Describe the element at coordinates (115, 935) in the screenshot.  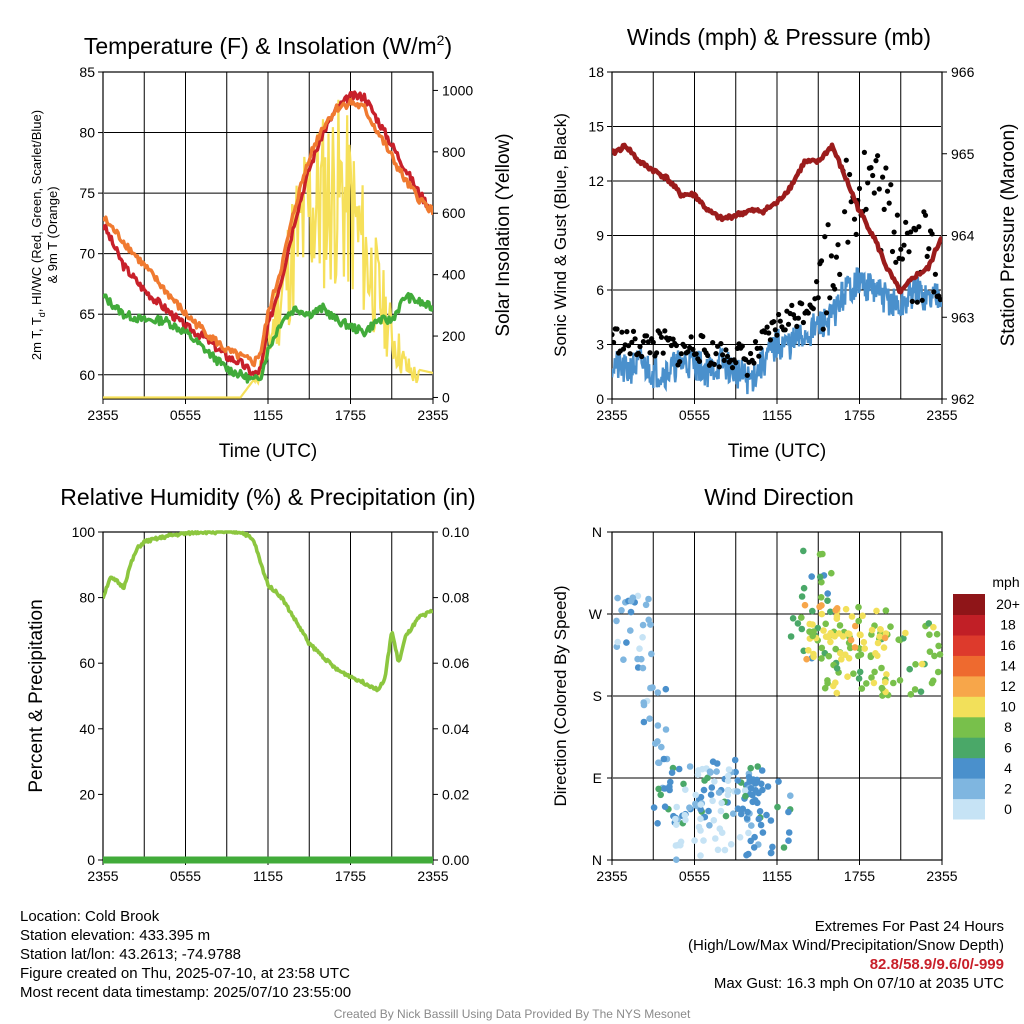
I see `station-elevation: Station elevation: 433.395 m` at that location.